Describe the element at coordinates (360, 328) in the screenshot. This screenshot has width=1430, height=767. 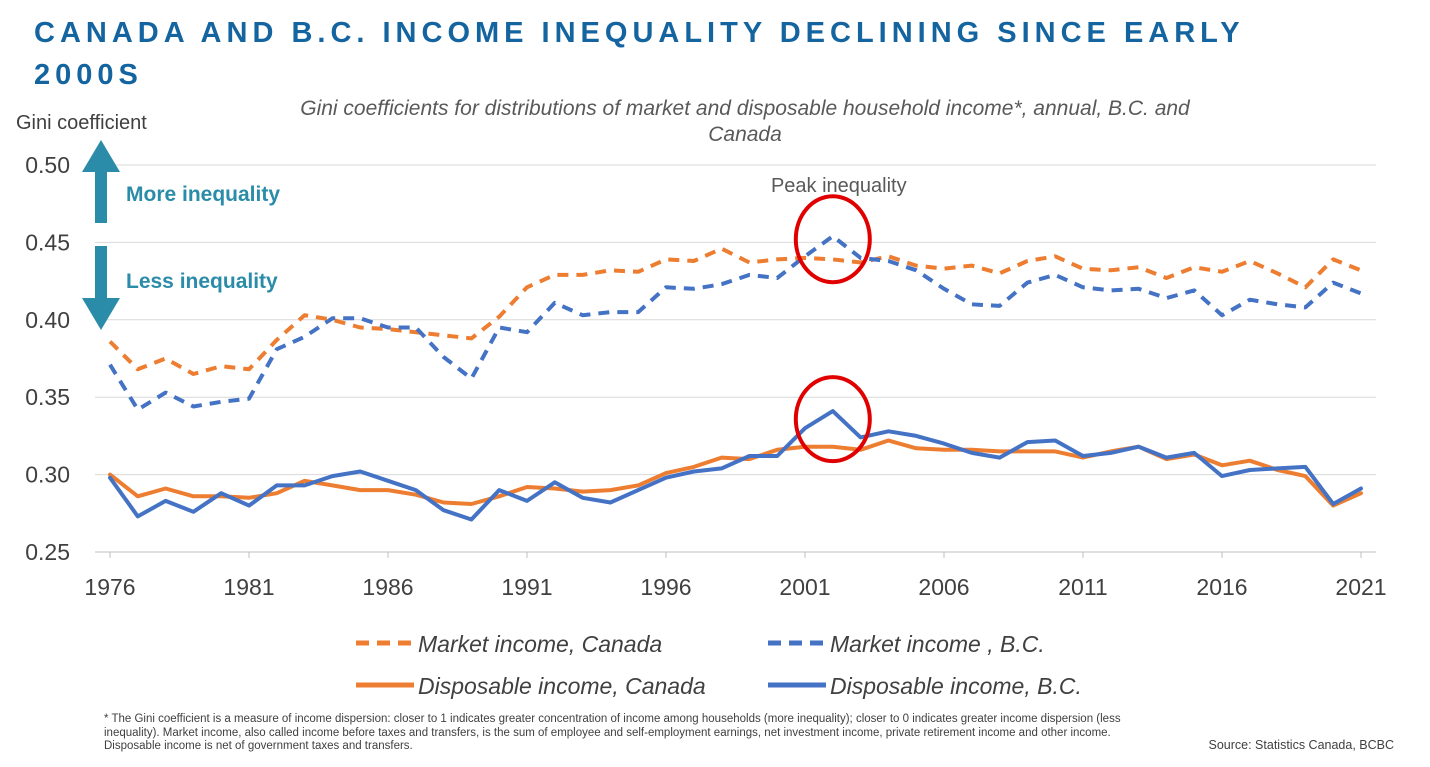
I see `point-s0-1985` at that location.